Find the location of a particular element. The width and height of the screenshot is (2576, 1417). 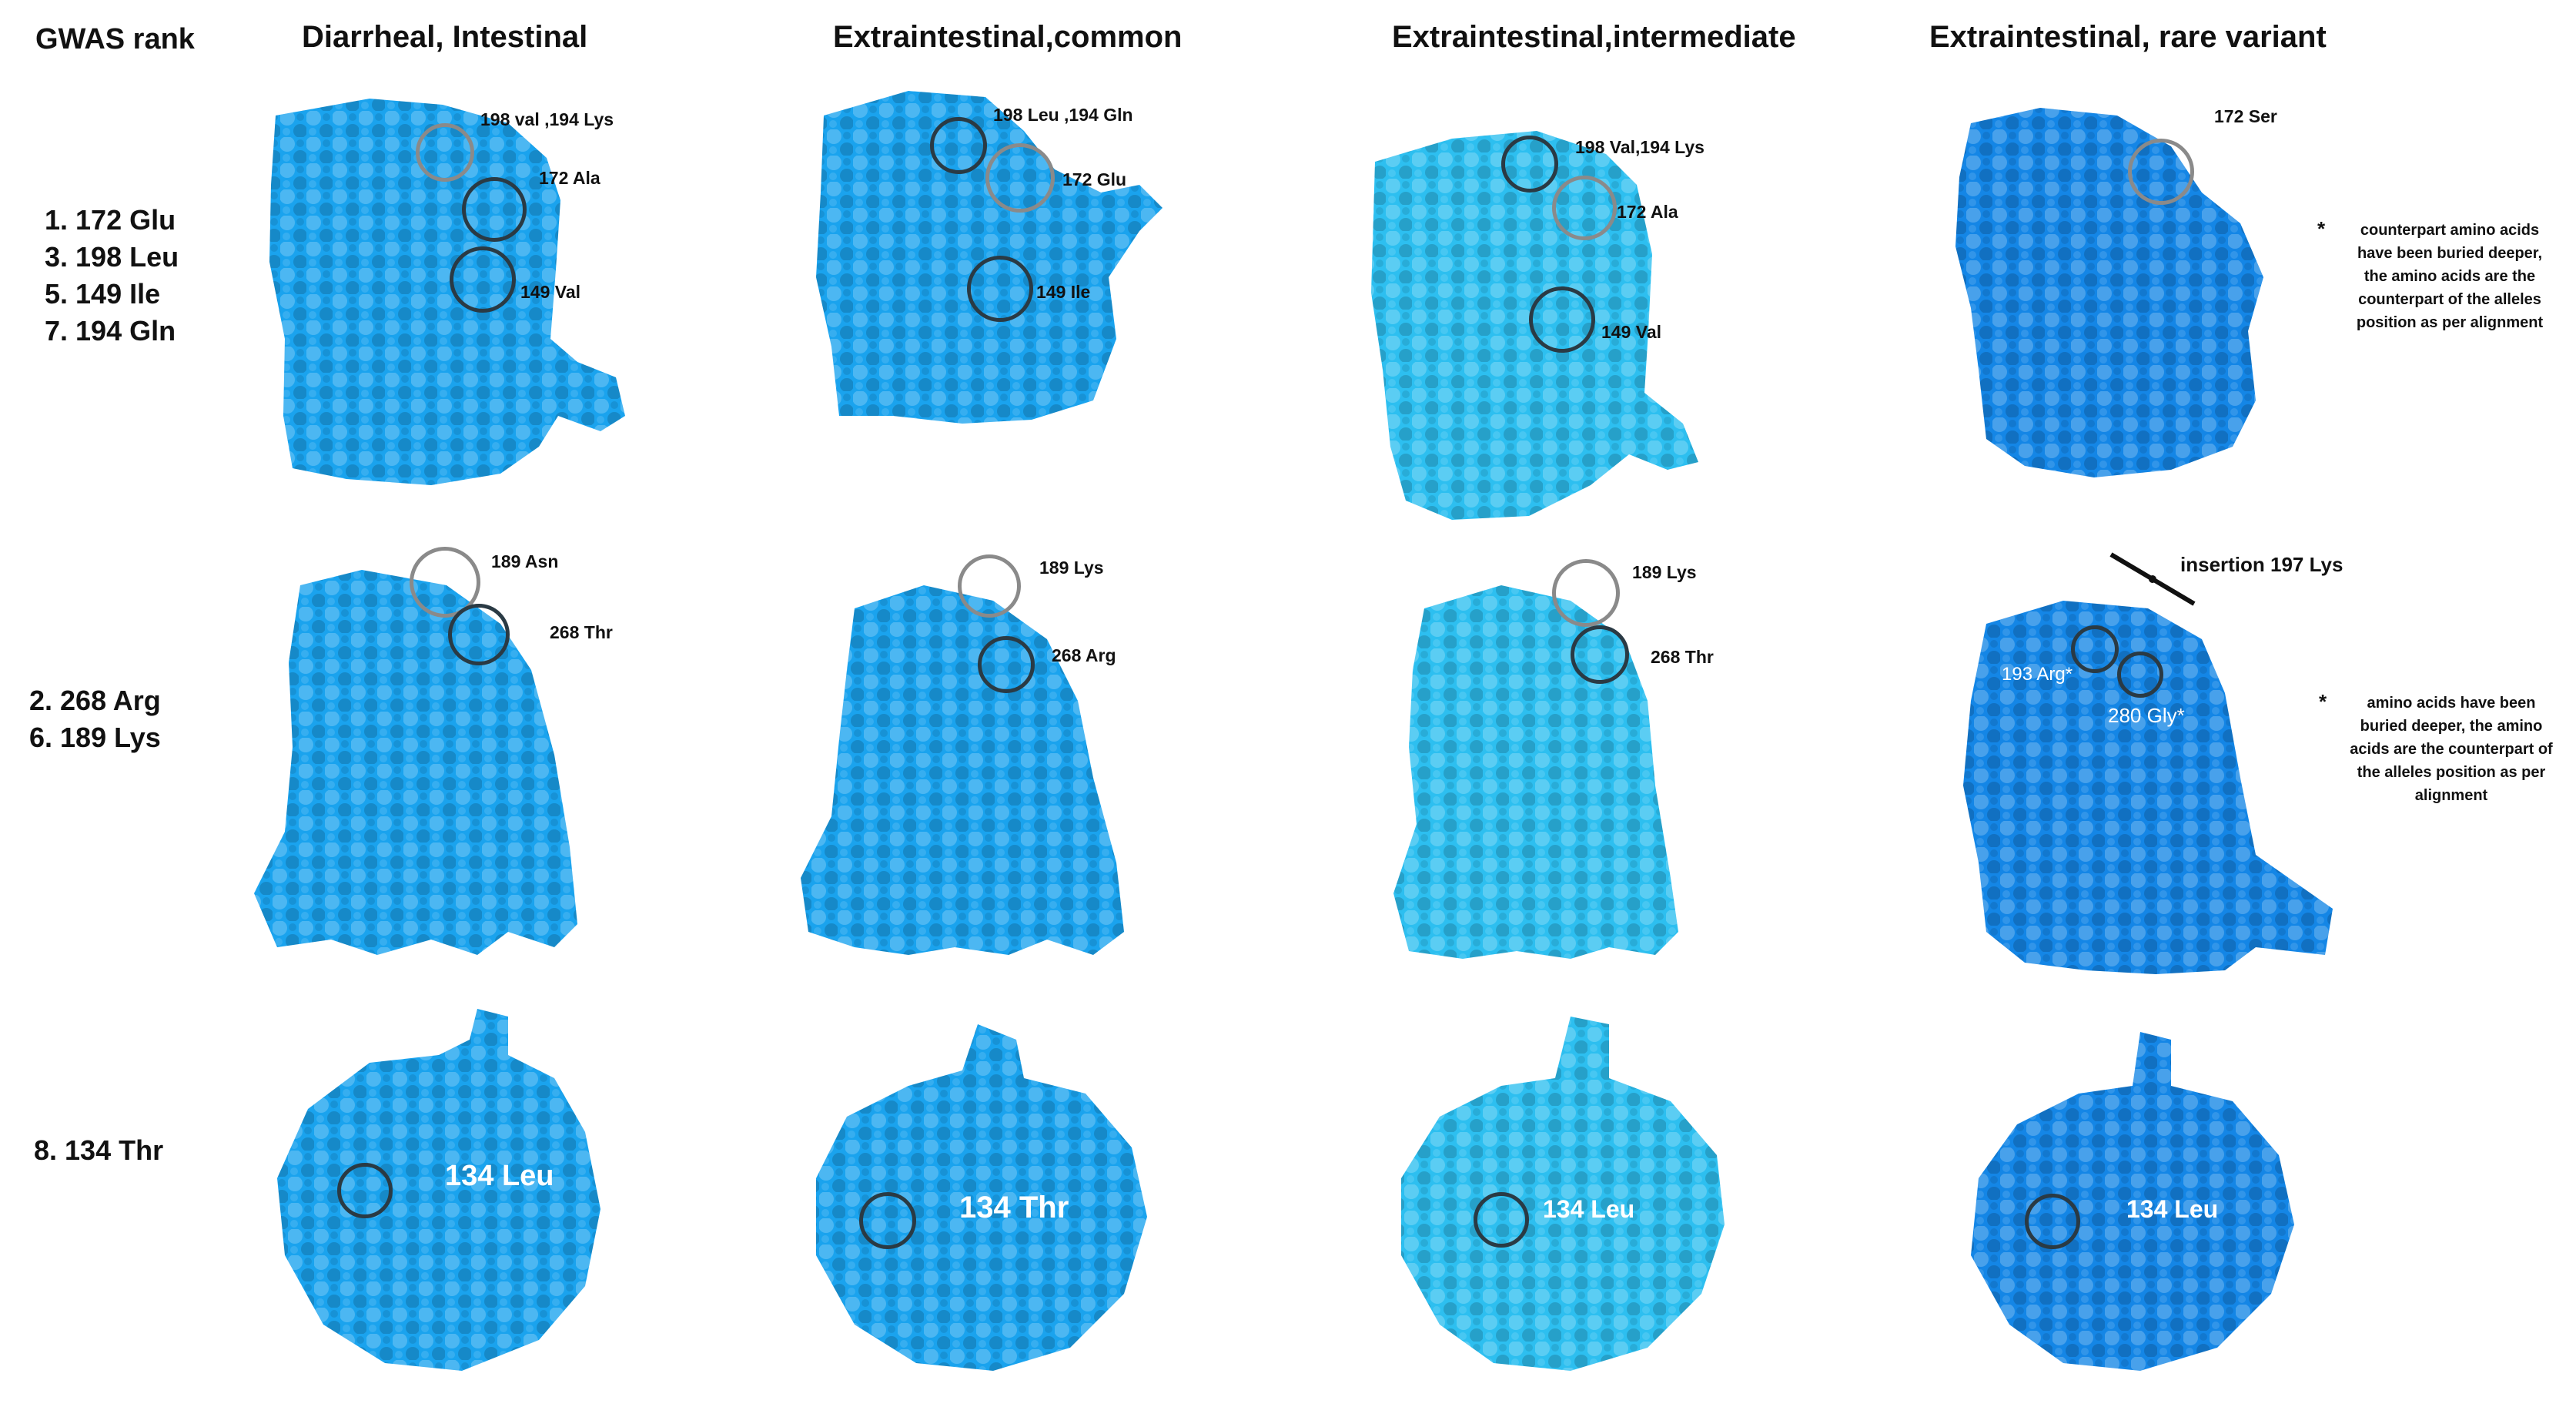

footnote-line: buried deeper, the amino is located at coordinates (2452, 726).